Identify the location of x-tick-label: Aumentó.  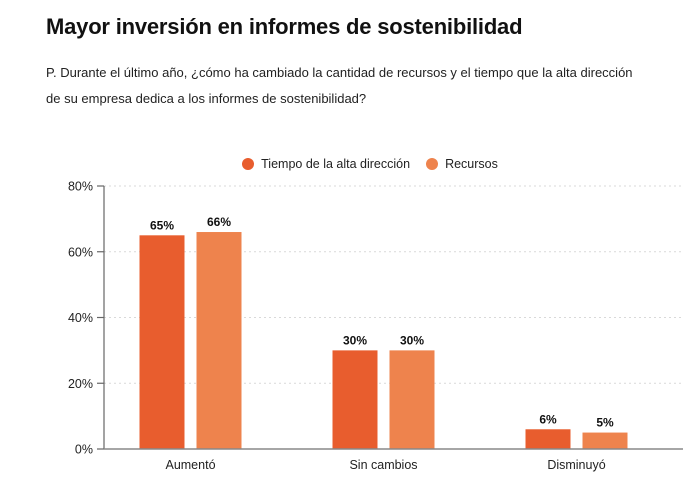
(190, 465).